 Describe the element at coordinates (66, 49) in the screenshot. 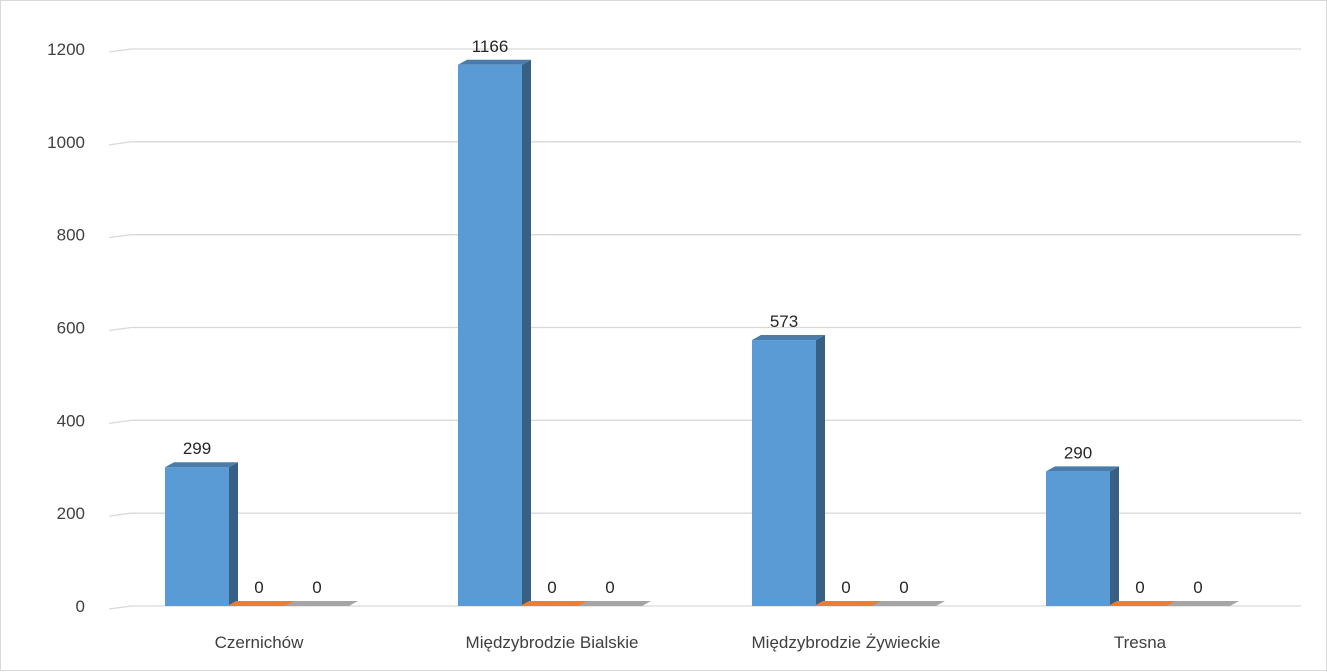

I see `y-tick-label: 1200` at that location.